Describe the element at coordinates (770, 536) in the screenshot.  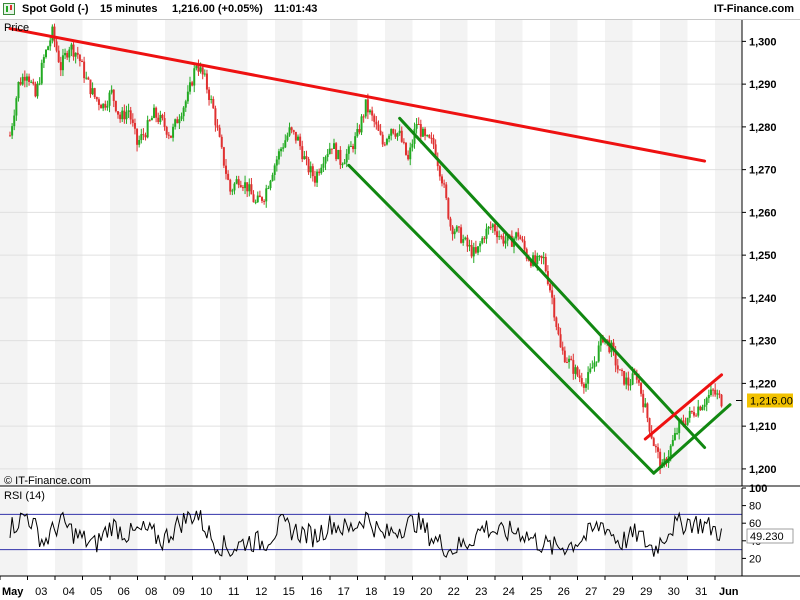
I see `rsi-value-tag: 49.230` at that location.